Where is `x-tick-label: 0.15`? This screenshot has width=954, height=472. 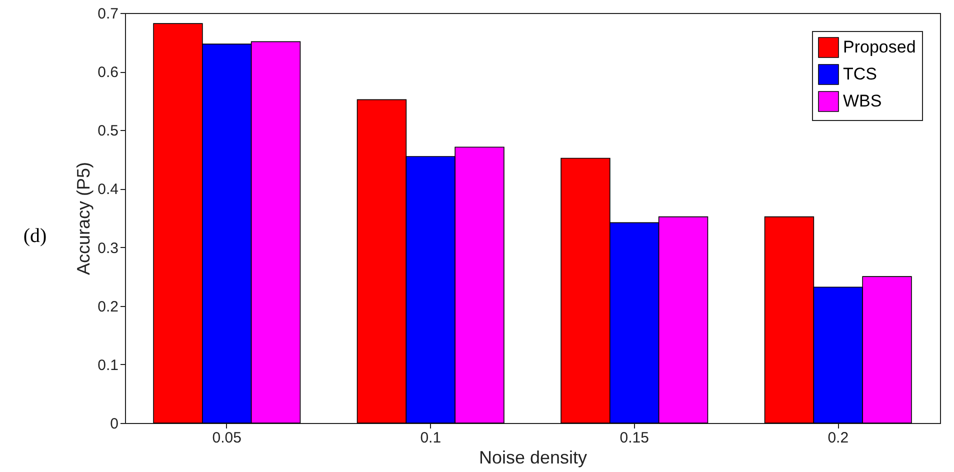
x-tick-label: 0.15 is located at coordinates (634, 438).